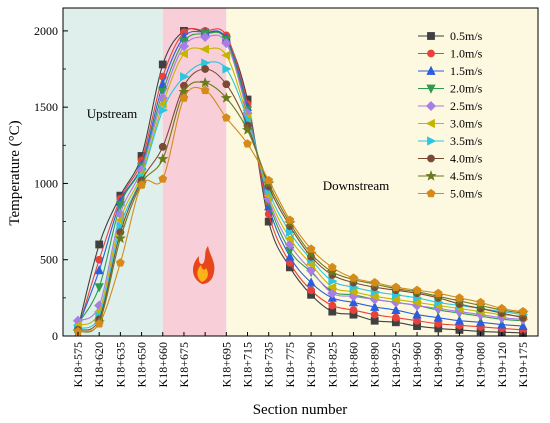  What do you see at coordinates (203, 265) in the screenshot?
I see `fire-icon` at bounding box center [203, 265].